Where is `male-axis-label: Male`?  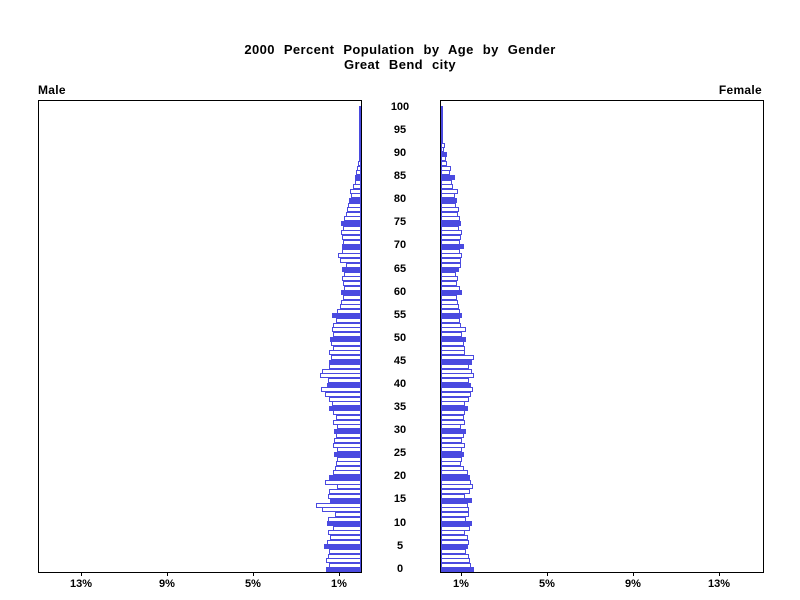
male-axis-label: Male is located at coordinates (52, 90).